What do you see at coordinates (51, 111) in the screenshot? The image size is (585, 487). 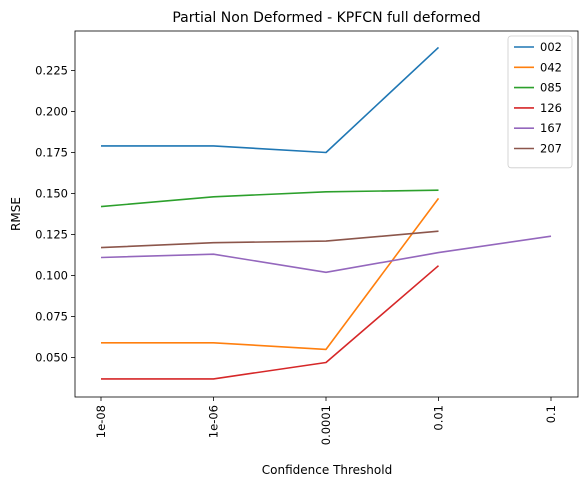 I see `y-tick-label: 0.200` at bounding box center [51, 111].